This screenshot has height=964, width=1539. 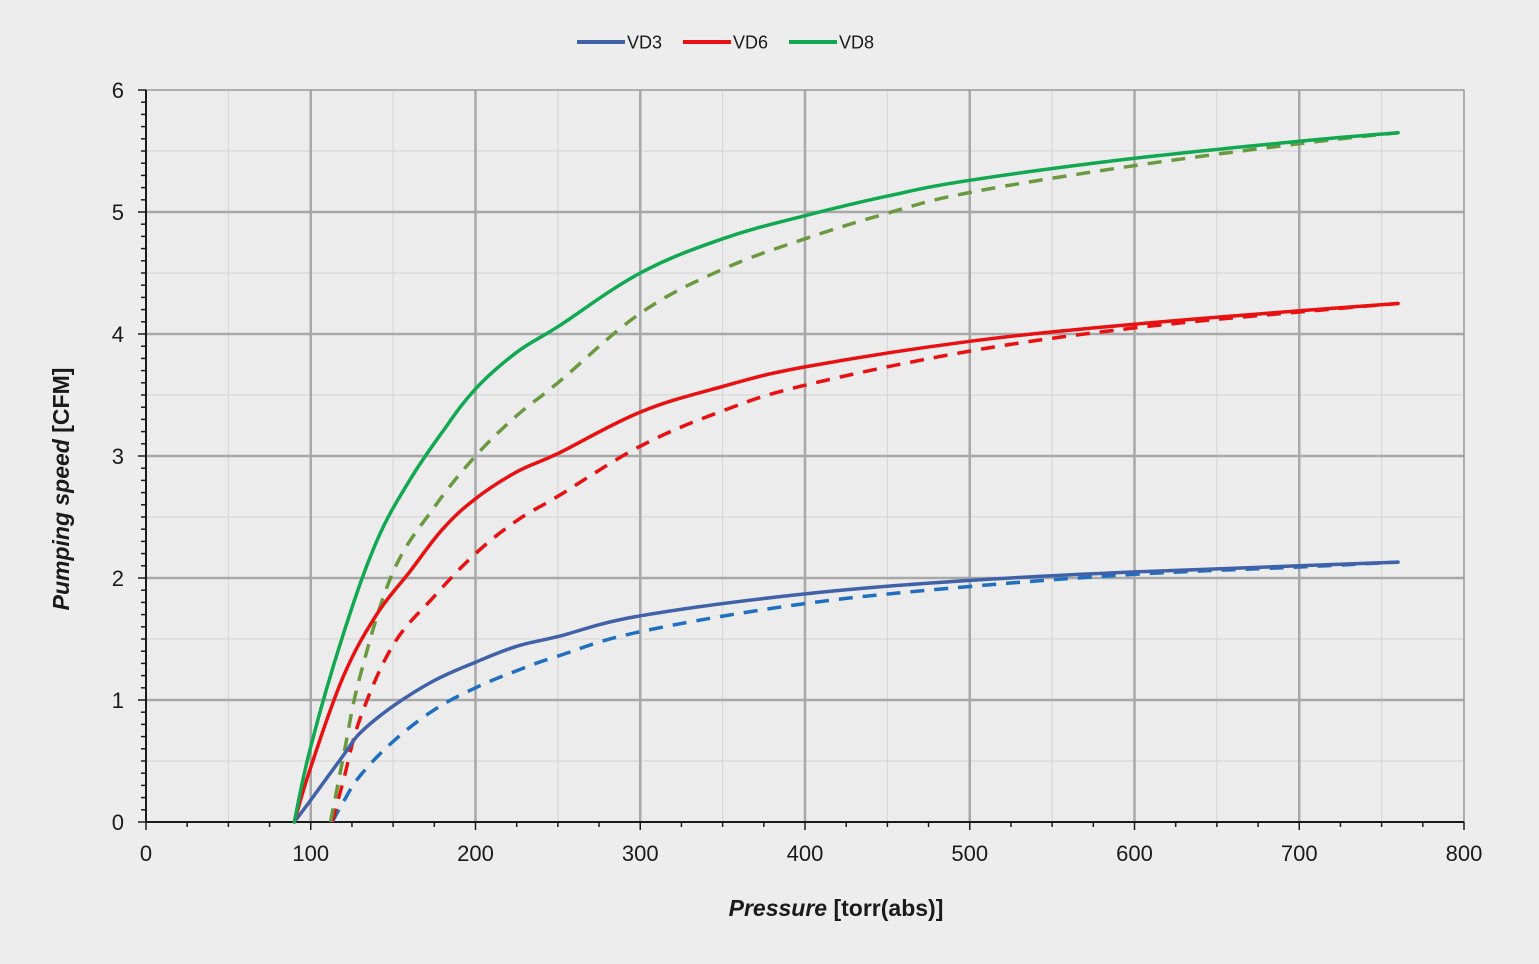 I want to click on y-tick-label: 0, so click(x=118, y=822).